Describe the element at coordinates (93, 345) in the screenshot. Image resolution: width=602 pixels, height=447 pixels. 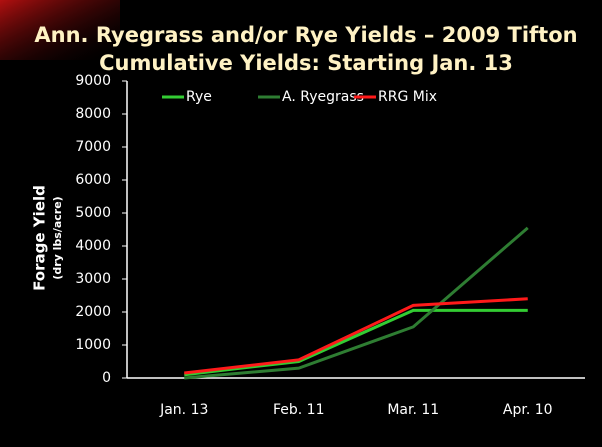
I see `y-tick-label: 1000` at that location.